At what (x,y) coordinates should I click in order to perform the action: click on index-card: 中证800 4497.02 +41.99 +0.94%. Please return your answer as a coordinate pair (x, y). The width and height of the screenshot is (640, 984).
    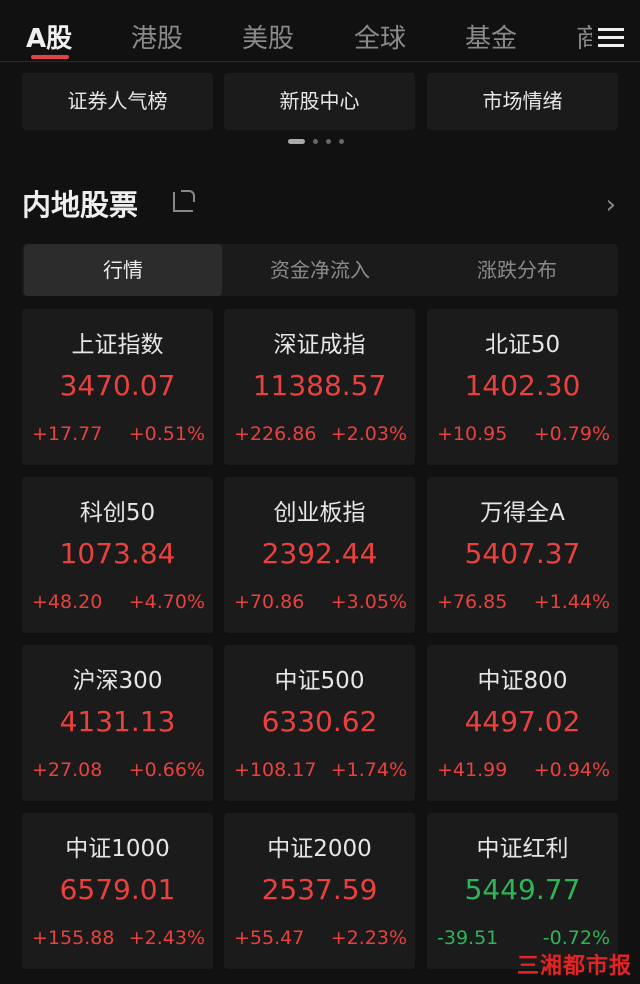
    Looking at the image, I should click on (522, 723).